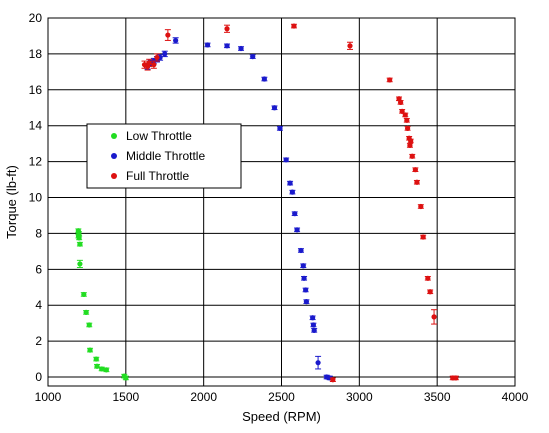 The height and width of the screenshot is (433, 549). Describe the element at coordinates (36, 90) in the screenshot. I see `y-tick-label: 16` at that location.